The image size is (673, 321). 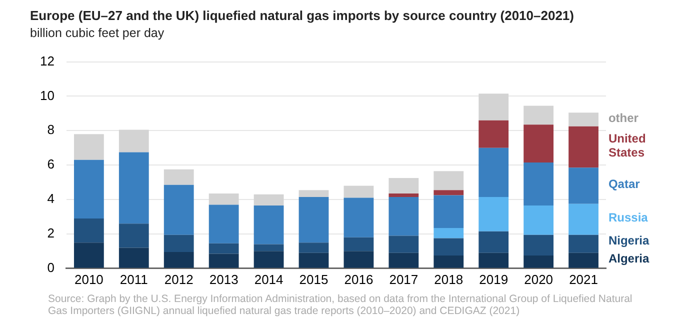 I want to click on x-tick-label: 2018, so click(x=449, y=279).